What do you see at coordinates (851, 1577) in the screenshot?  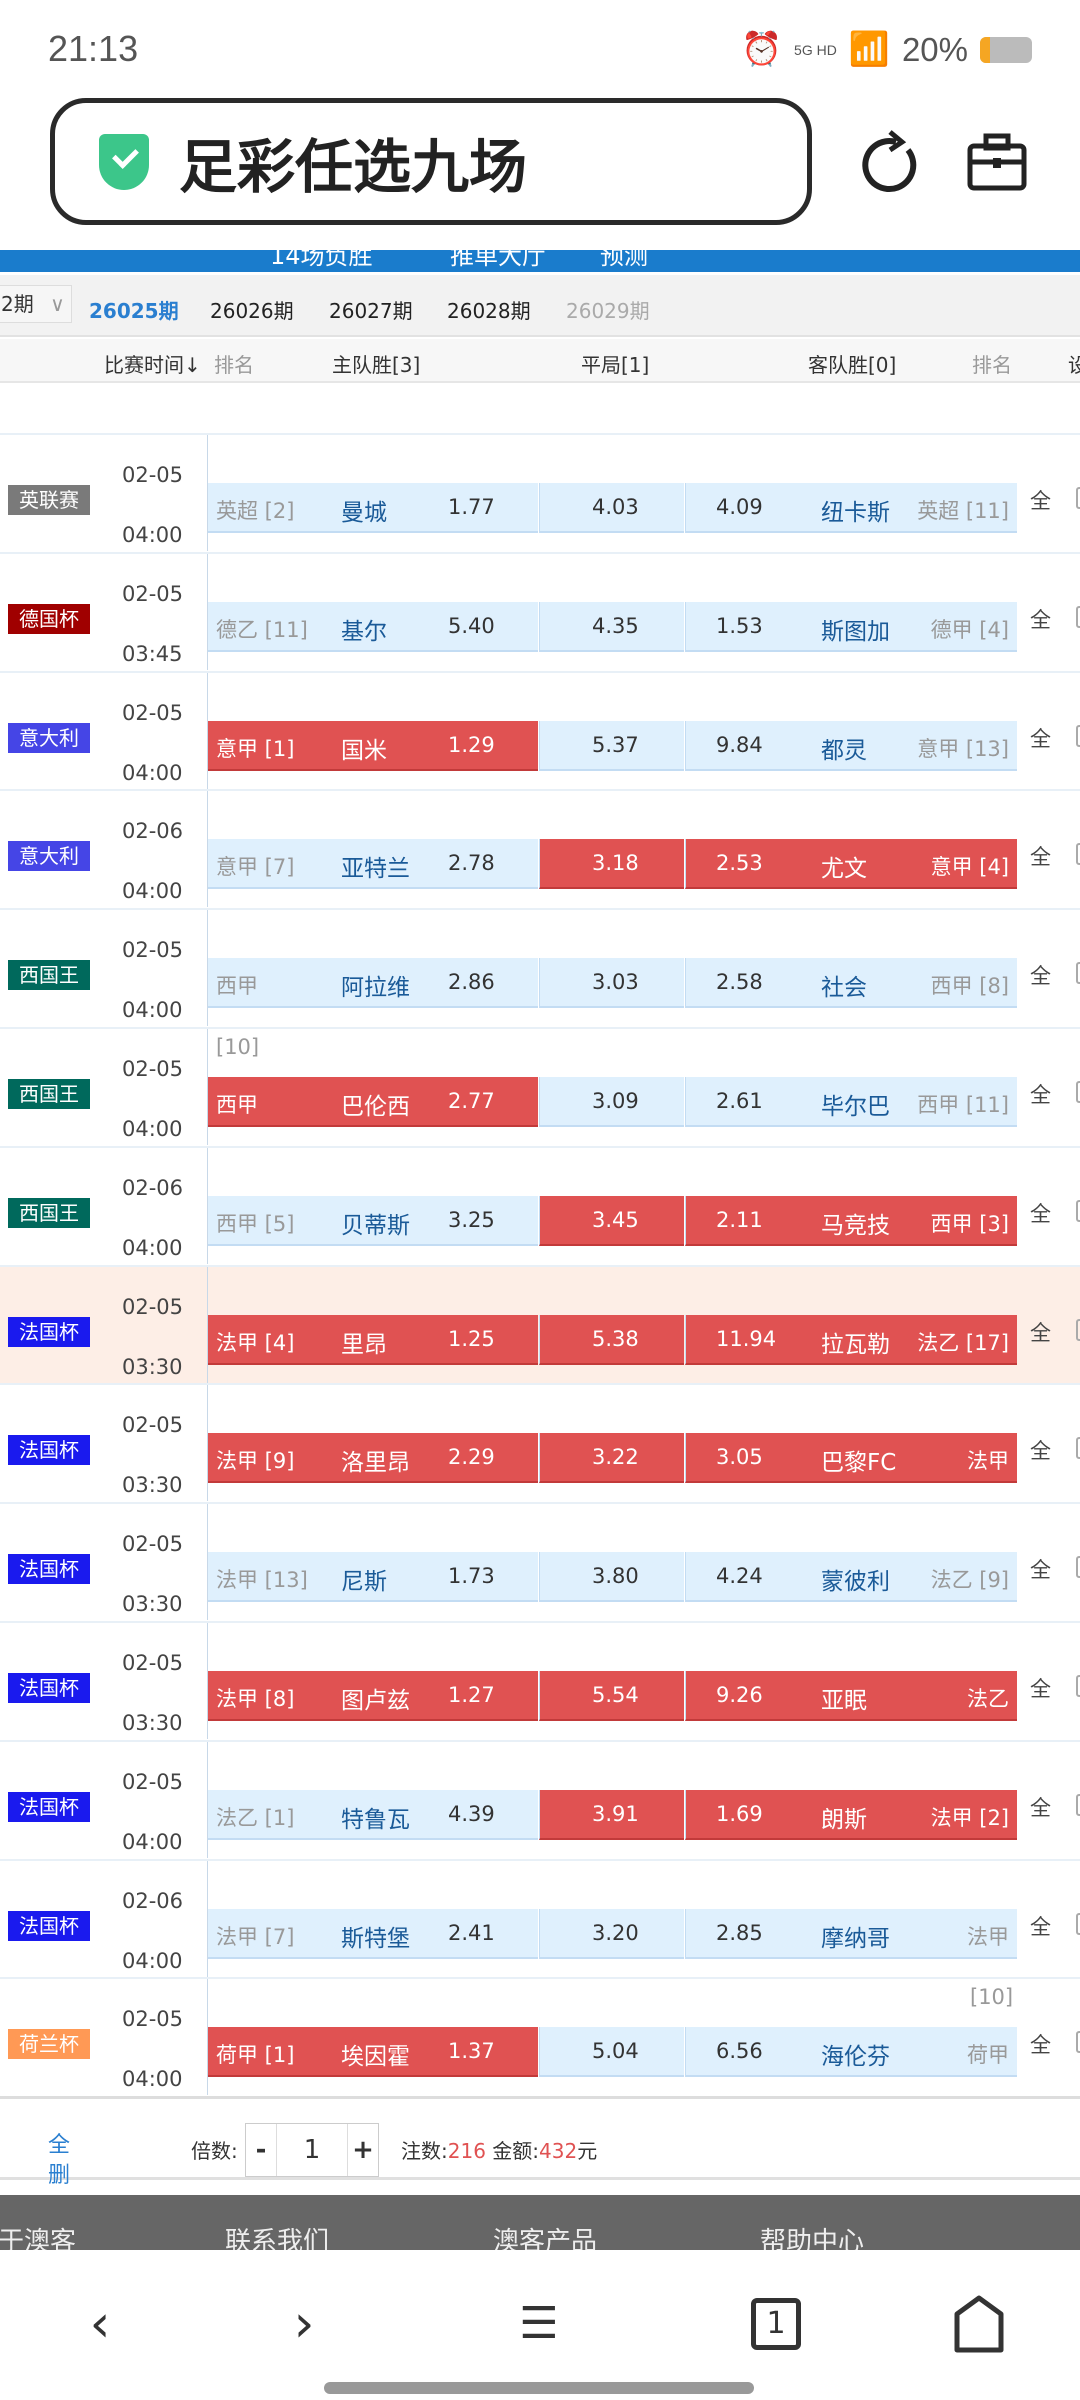 I see `away-win-option: 4.24 蒙彼利 法乙 [9]` at bounding box center [851, 1577].